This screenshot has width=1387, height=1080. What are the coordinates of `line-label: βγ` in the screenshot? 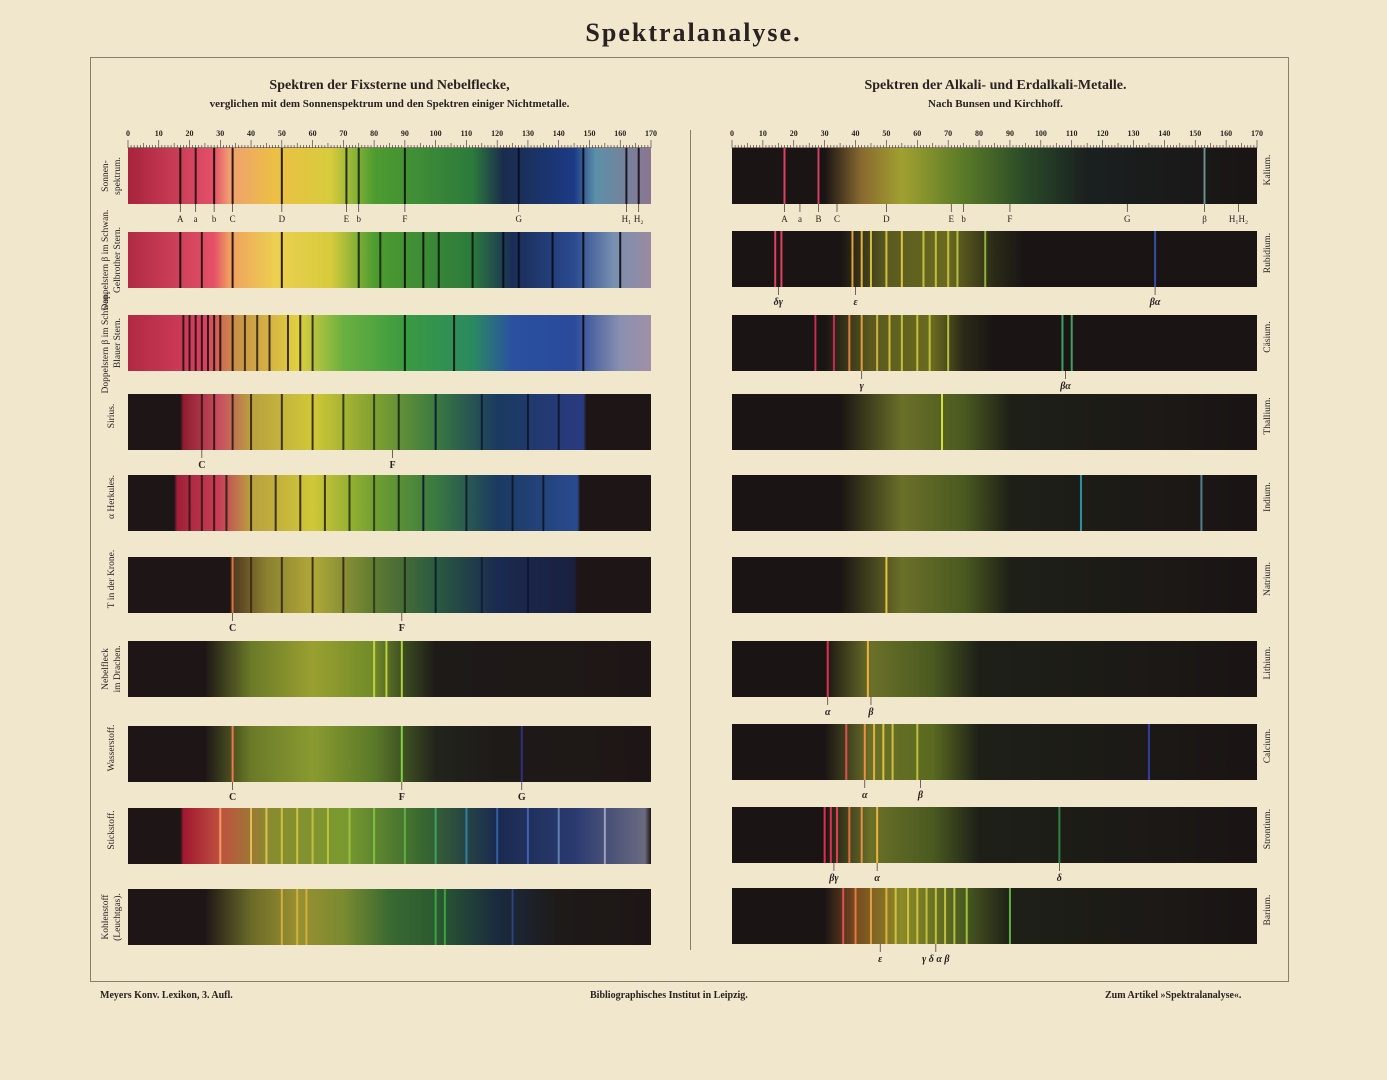 It's located at (833, 878).